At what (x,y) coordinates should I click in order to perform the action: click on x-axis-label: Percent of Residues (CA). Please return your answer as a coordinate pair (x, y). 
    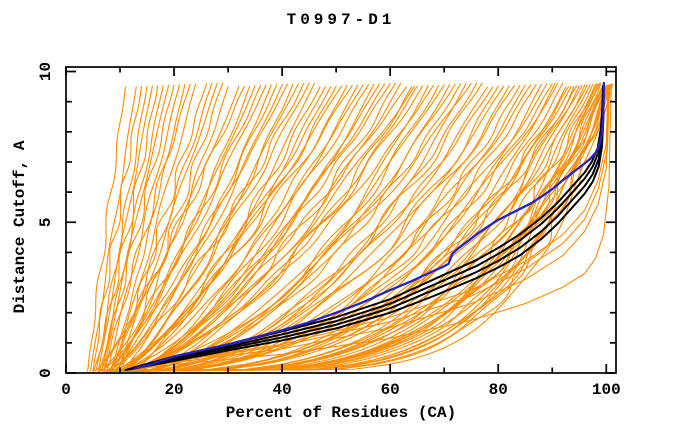
    Looking at the image, I should click on (341, 413).